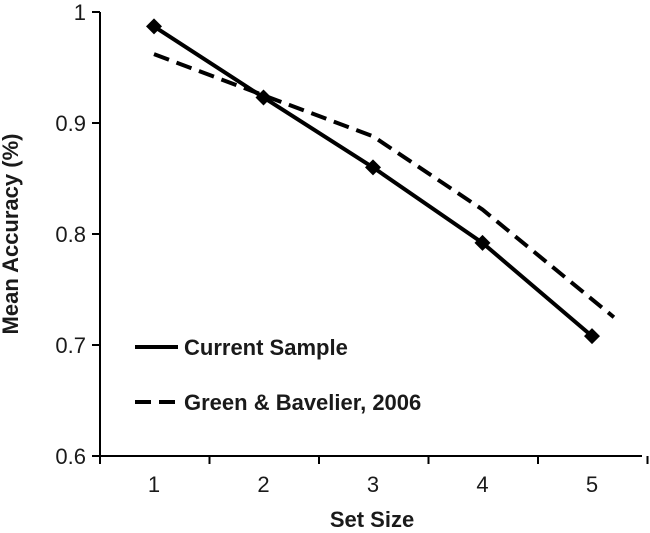 Image resolution: width=650 pixels, height=533 pixels. What do you see at coordinates (482, 484) in the screenshot?
I see `x-tick-label: 4` at bounding box center [482, 484].